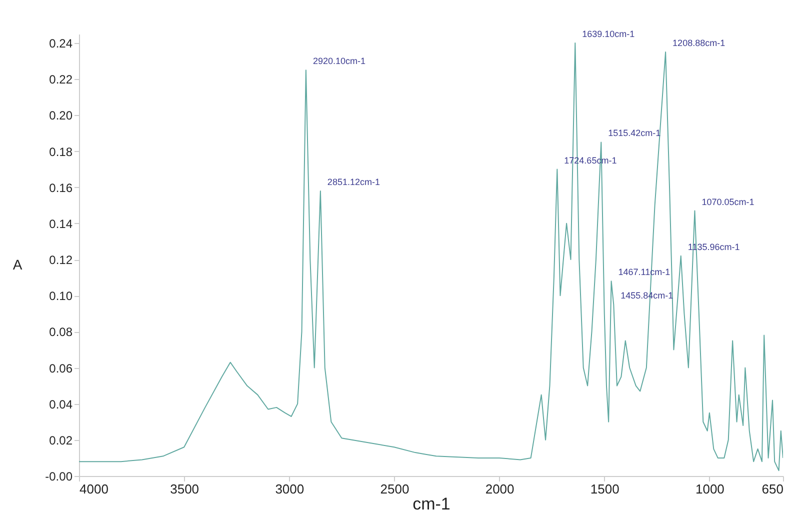 This screenshot has width=795, height=517. Describe the element at coordinates (61, 440) in the screenshot. I see `y-tick-label: 0.02` at that location.